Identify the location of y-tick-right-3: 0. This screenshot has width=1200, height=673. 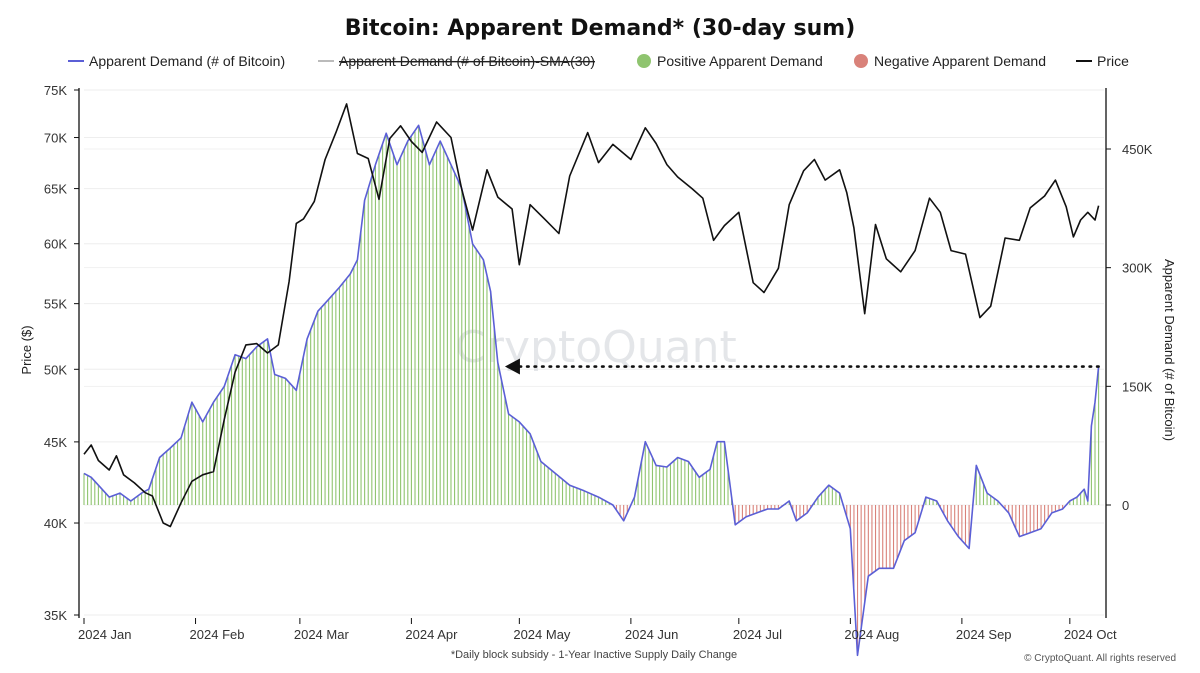
(1125, 505).